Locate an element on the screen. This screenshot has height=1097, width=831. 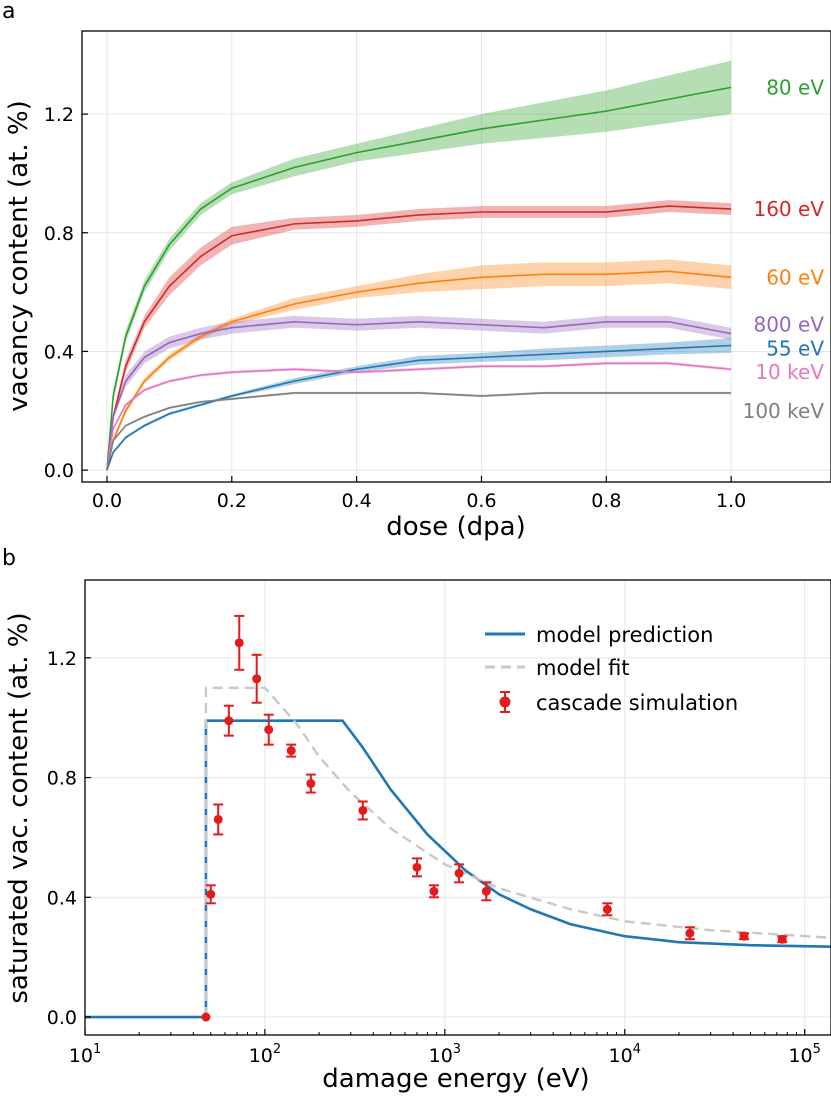
panel-a-xtick-label: 0.4 is located at coordinates (357, 501).